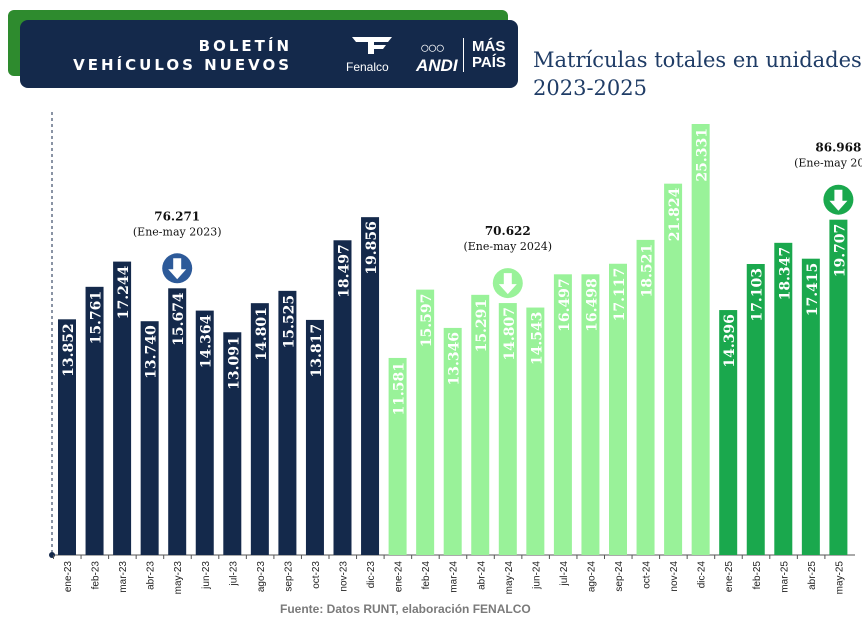  Describe the element at coordinates (592, 305) in the screenshot. I see `bar-value-label: 16.498` at that location.